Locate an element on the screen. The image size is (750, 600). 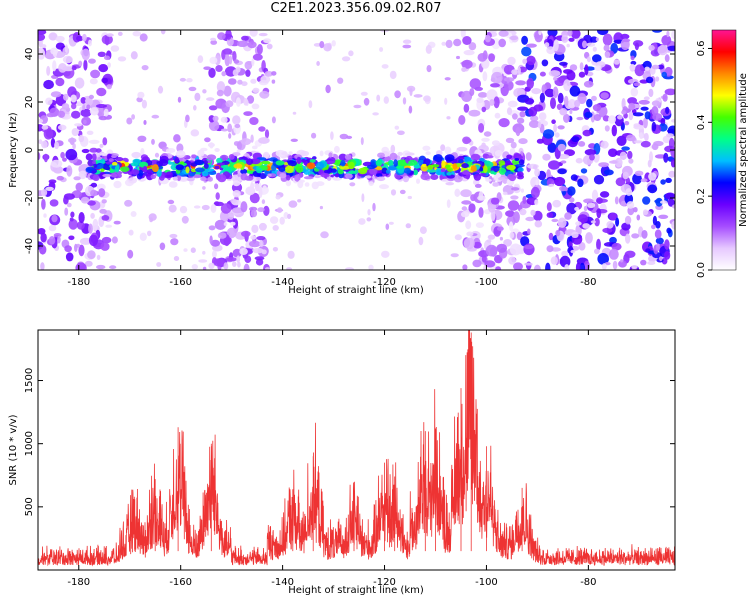
snr-y-tick-label: 1500 is located at coordinates (29, 380).